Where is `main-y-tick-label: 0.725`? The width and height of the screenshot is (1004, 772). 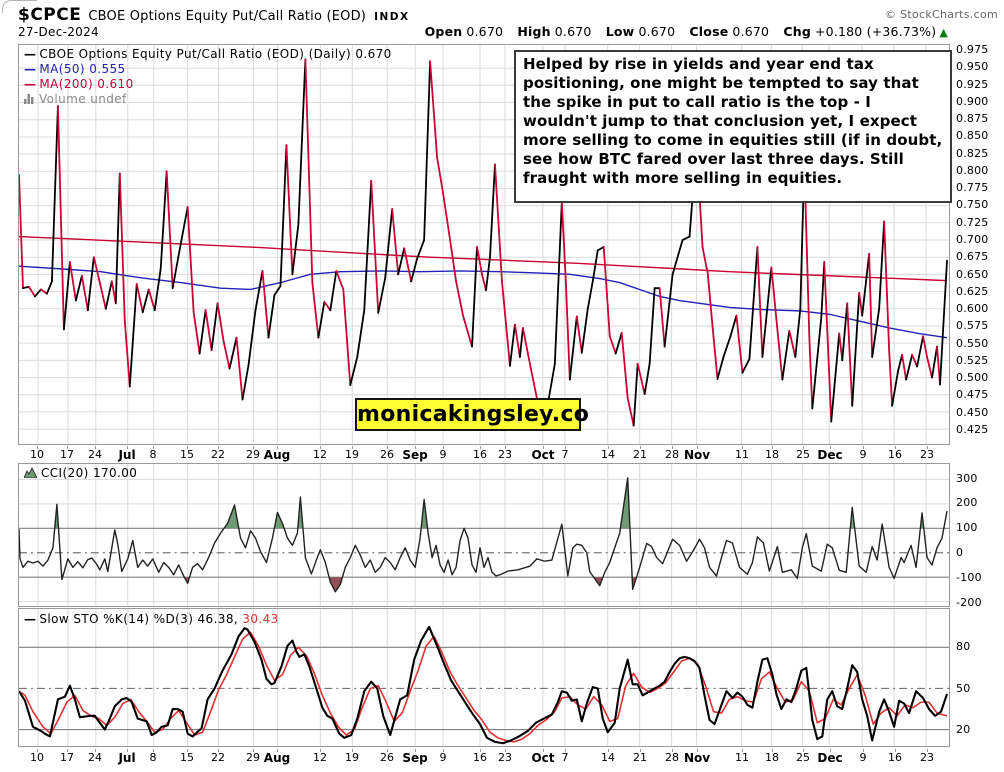
main-y-tick-label: 0.725 is located at coordinates (972, 222).